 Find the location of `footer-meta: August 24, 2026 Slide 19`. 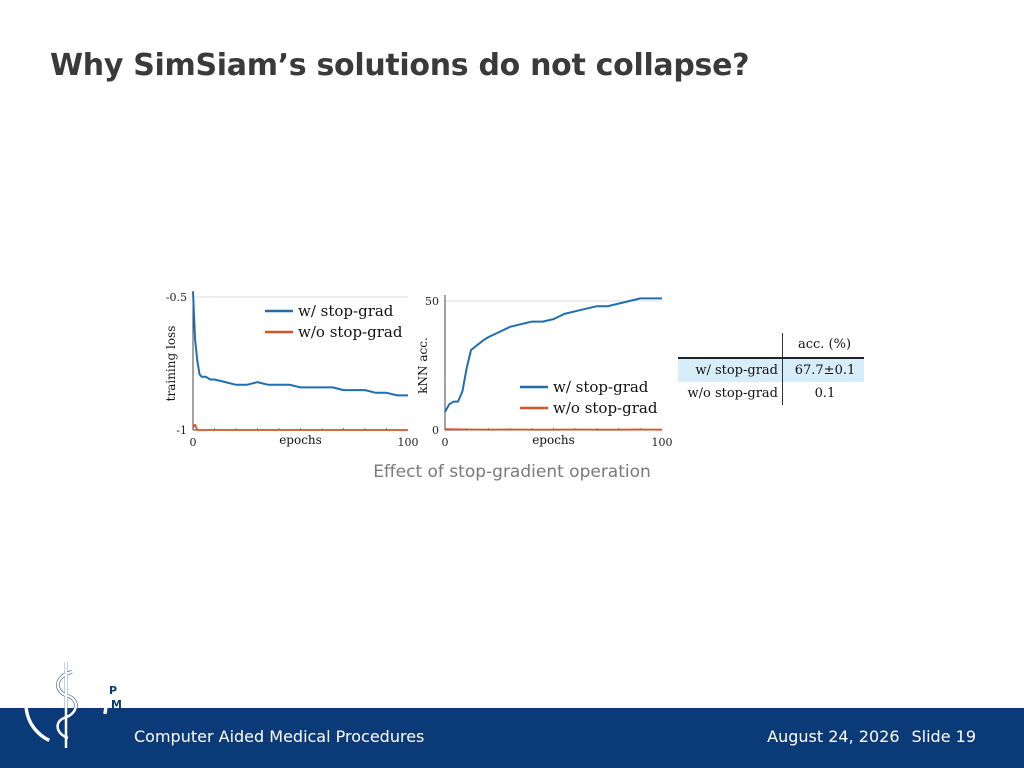

footer-meta: August 24, 2026 Slide 19 is located at coordinates (871, 736).